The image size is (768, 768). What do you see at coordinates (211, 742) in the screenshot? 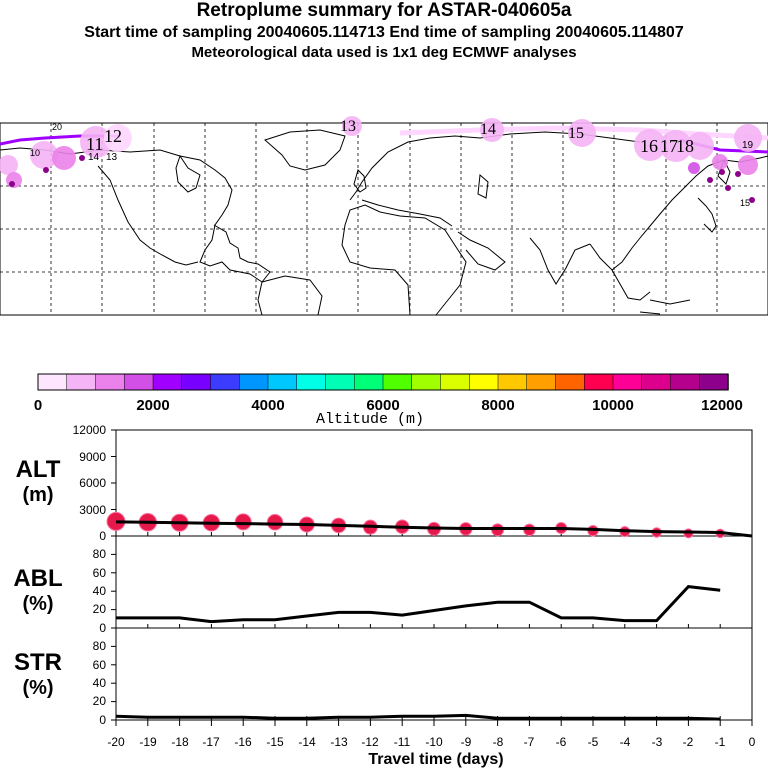
I see `x-tick-label: -17` at bounding box center [211, 742].